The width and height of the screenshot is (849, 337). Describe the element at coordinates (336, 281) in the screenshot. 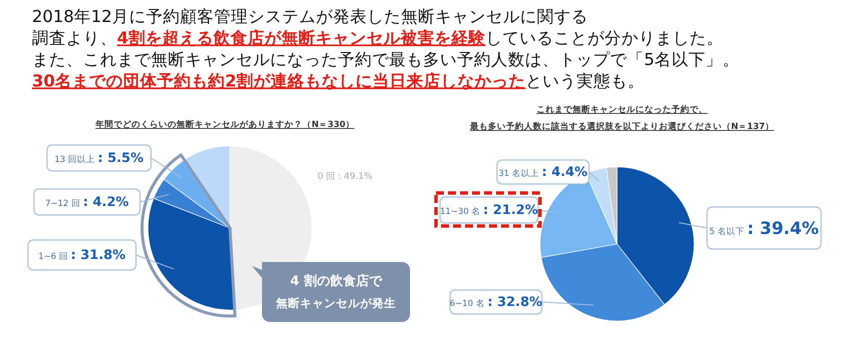

I see `text: 4 割の飲食店で` at that location.